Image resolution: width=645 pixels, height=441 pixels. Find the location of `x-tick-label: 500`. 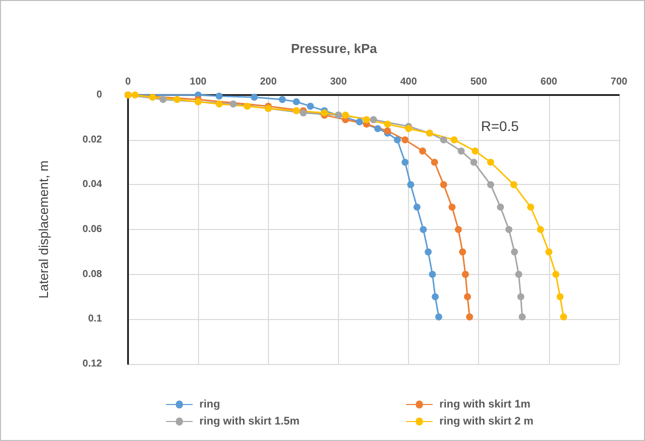

x-tick-label: 500 is located at coordinates (479, 82).